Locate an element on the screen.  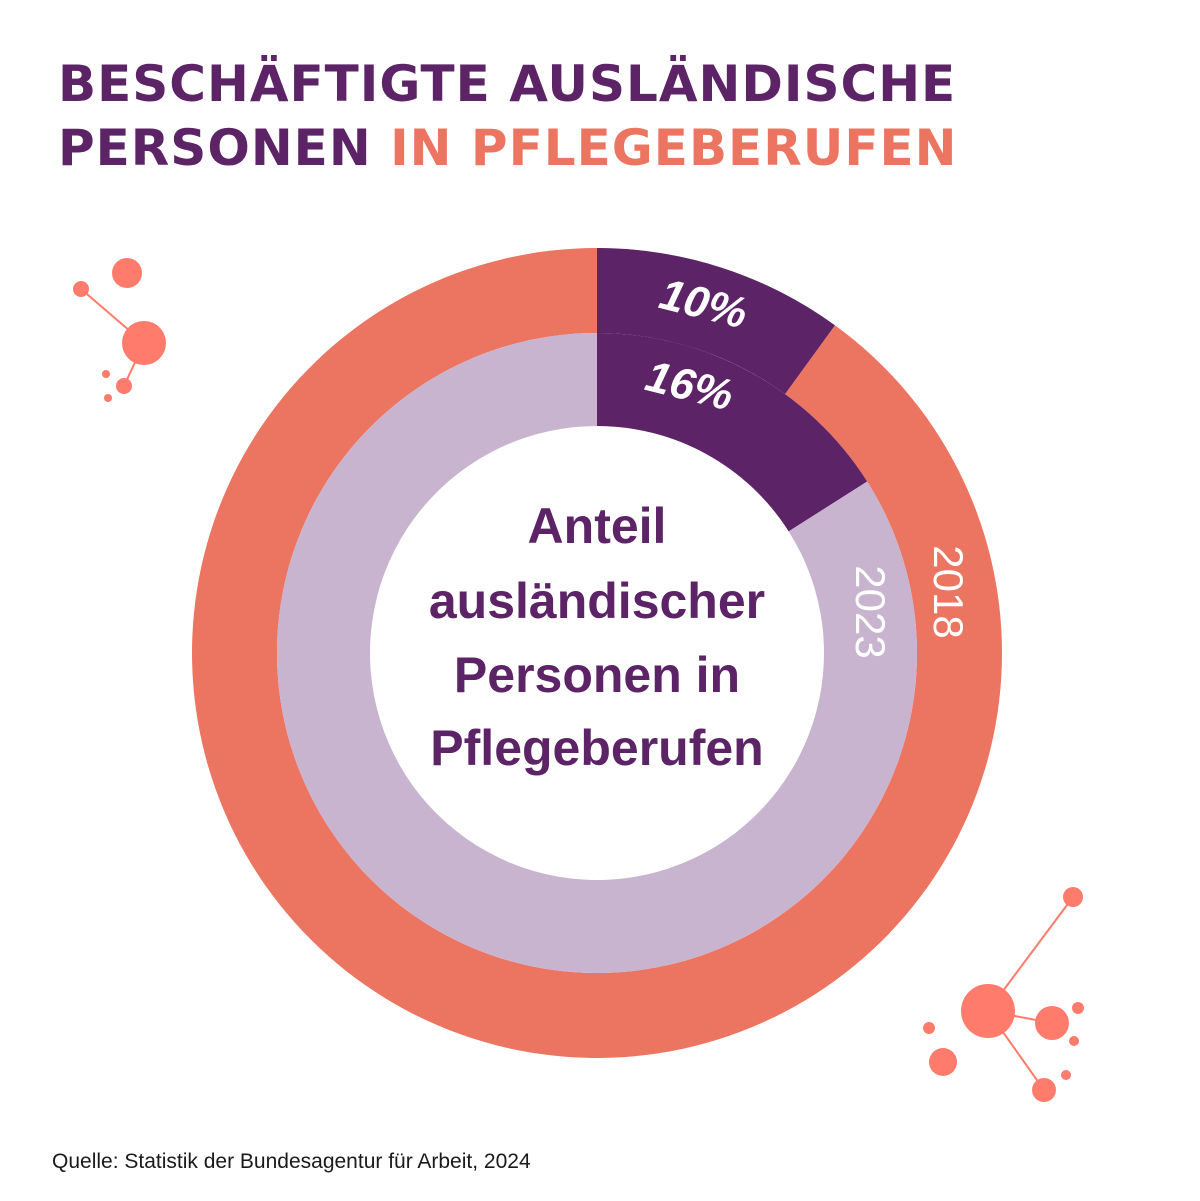
center-label-line4: Pflegeberufen is located at coordinates (596, 748).